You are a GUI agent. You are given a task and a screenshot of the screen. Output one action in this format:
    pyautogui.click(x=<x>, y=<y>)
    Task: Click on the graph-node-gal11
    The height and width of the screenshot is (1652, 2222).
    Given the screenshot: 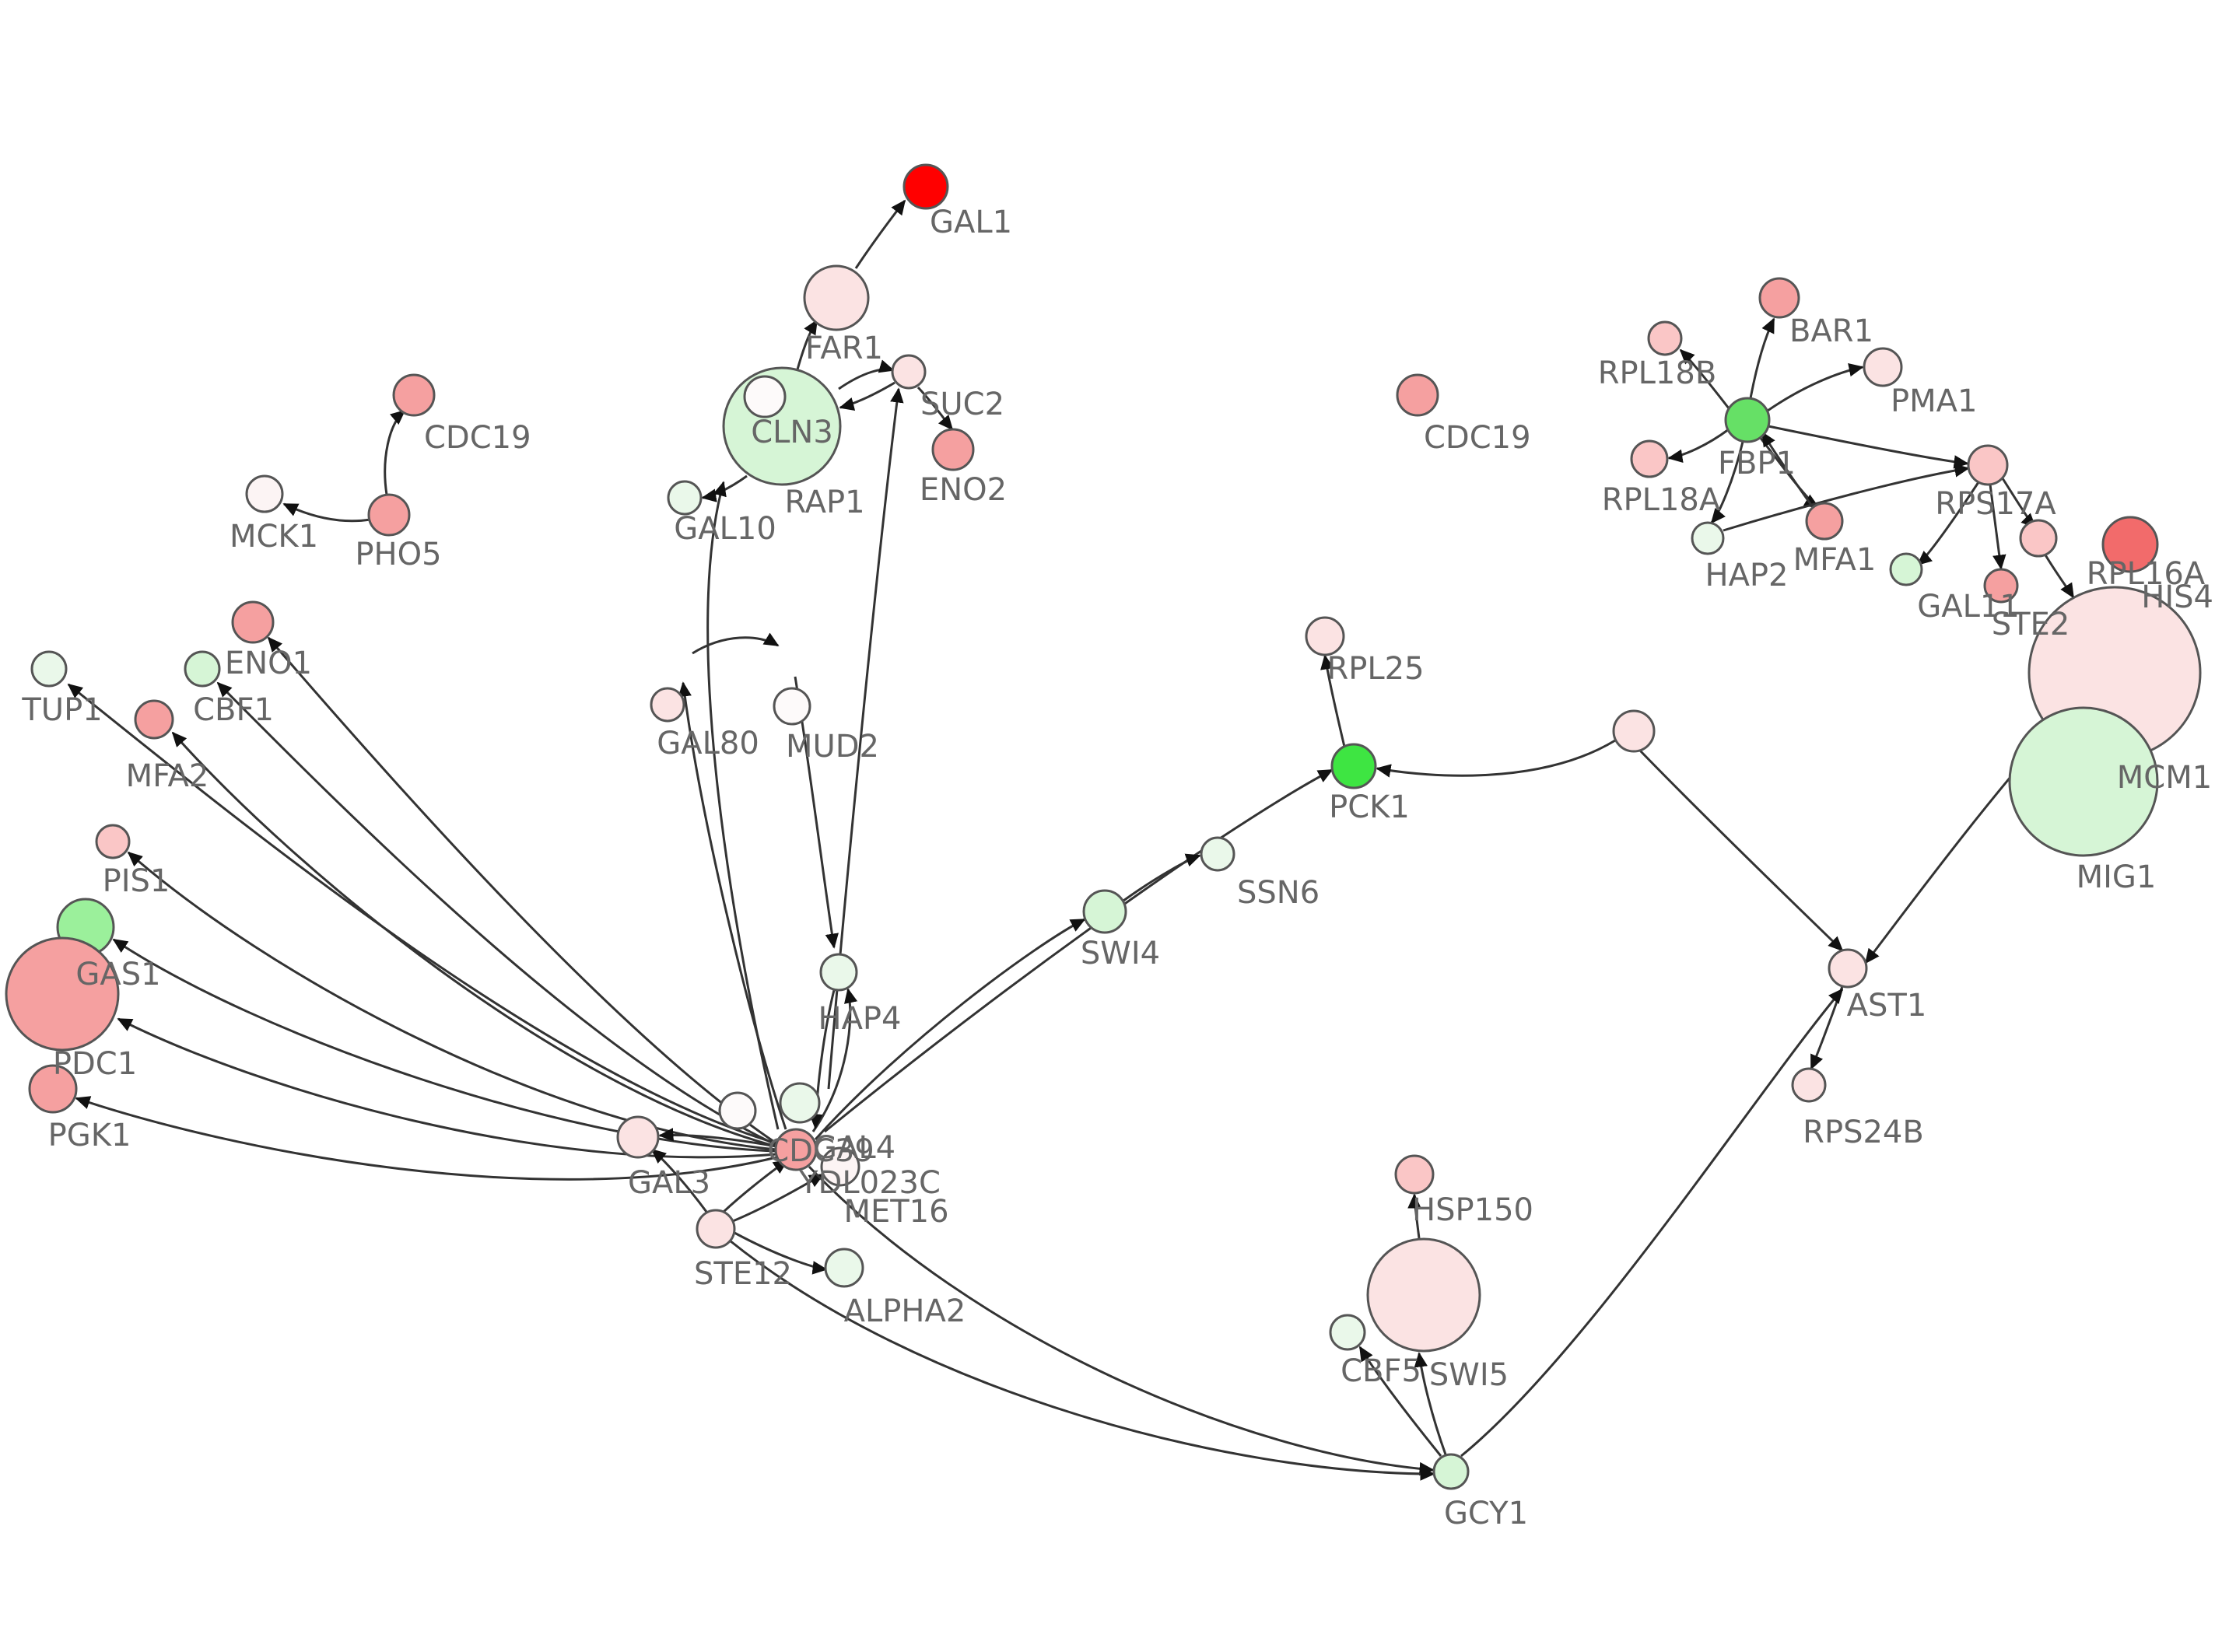 What is the action you would take?
    pyautogui.click(x=1906, y=569)
    